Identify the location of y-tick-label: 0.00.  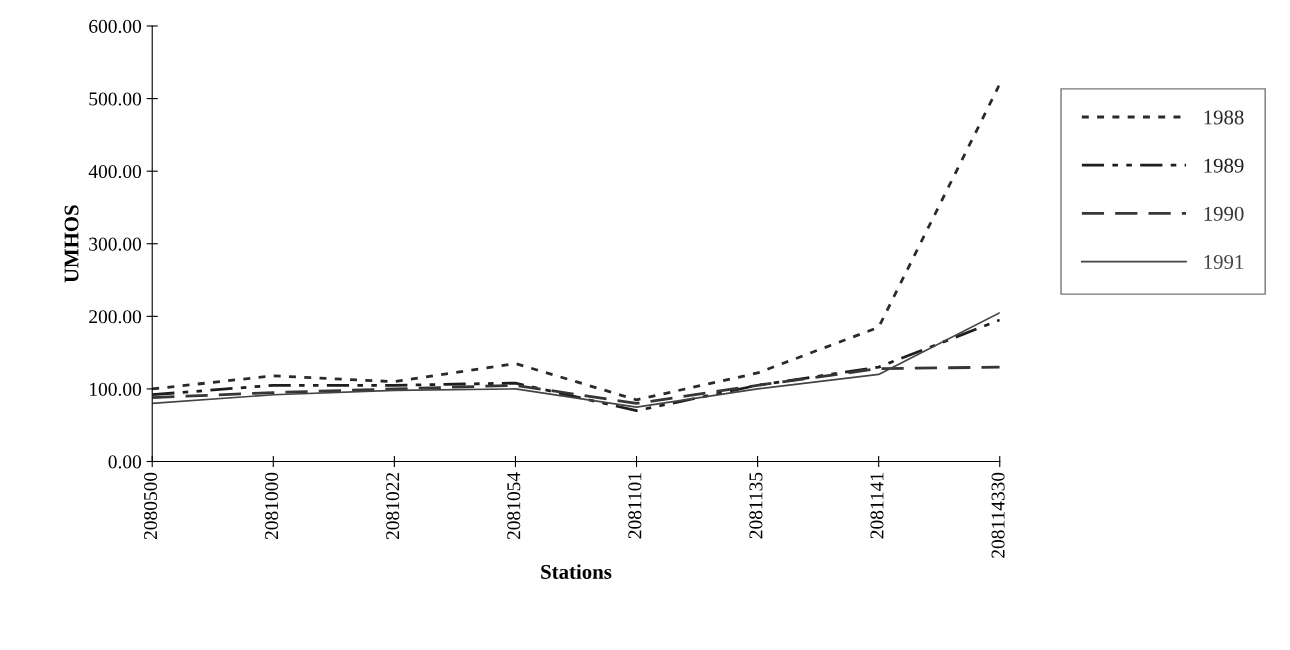
(125, 462).